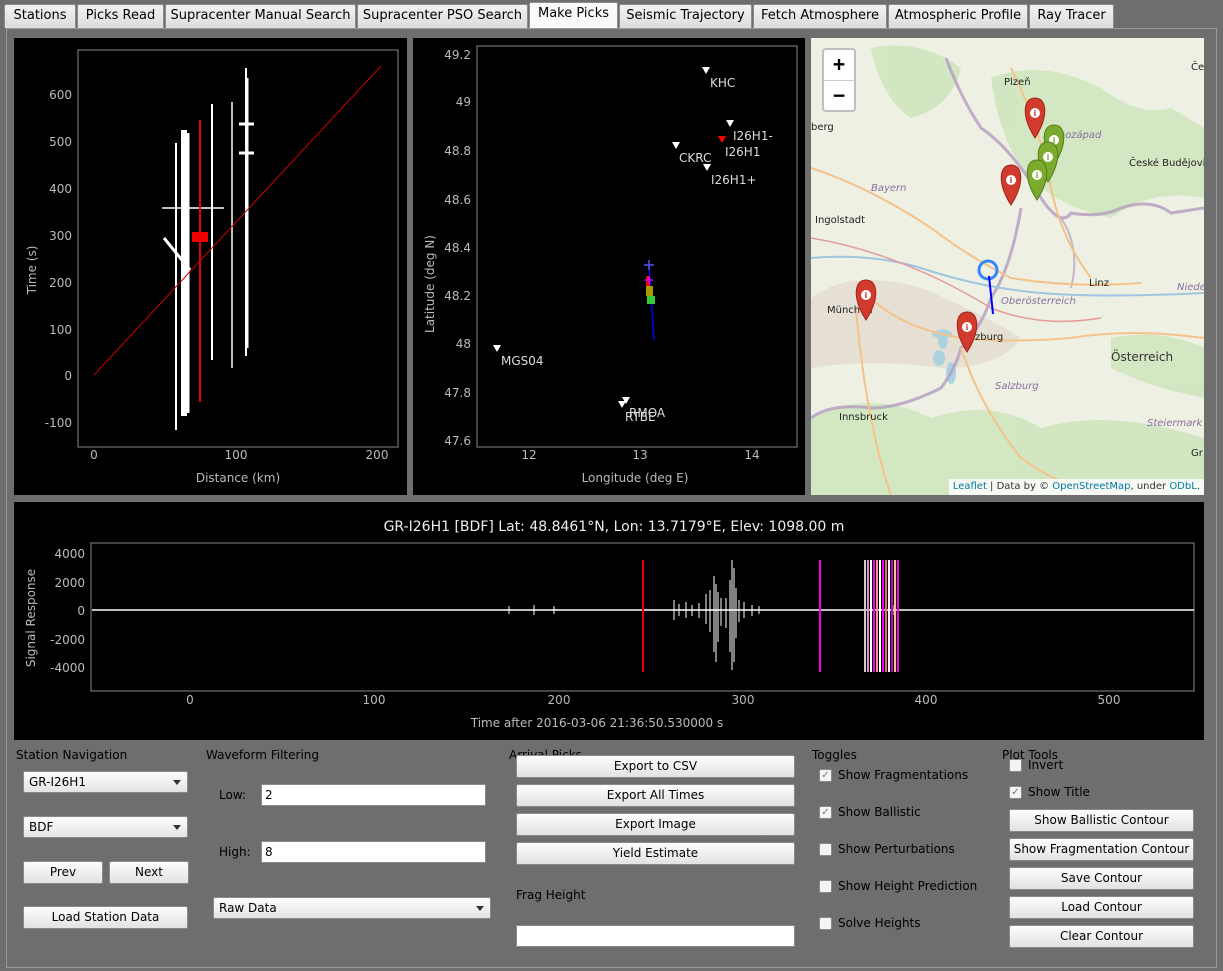 Image resolution: width=1223 pixels, height=971 pixels. What do you see at coordinates (742, 152) in the screenshot?
I see `station-label-i26h1: I26H1` at bounding box center [742, 152].